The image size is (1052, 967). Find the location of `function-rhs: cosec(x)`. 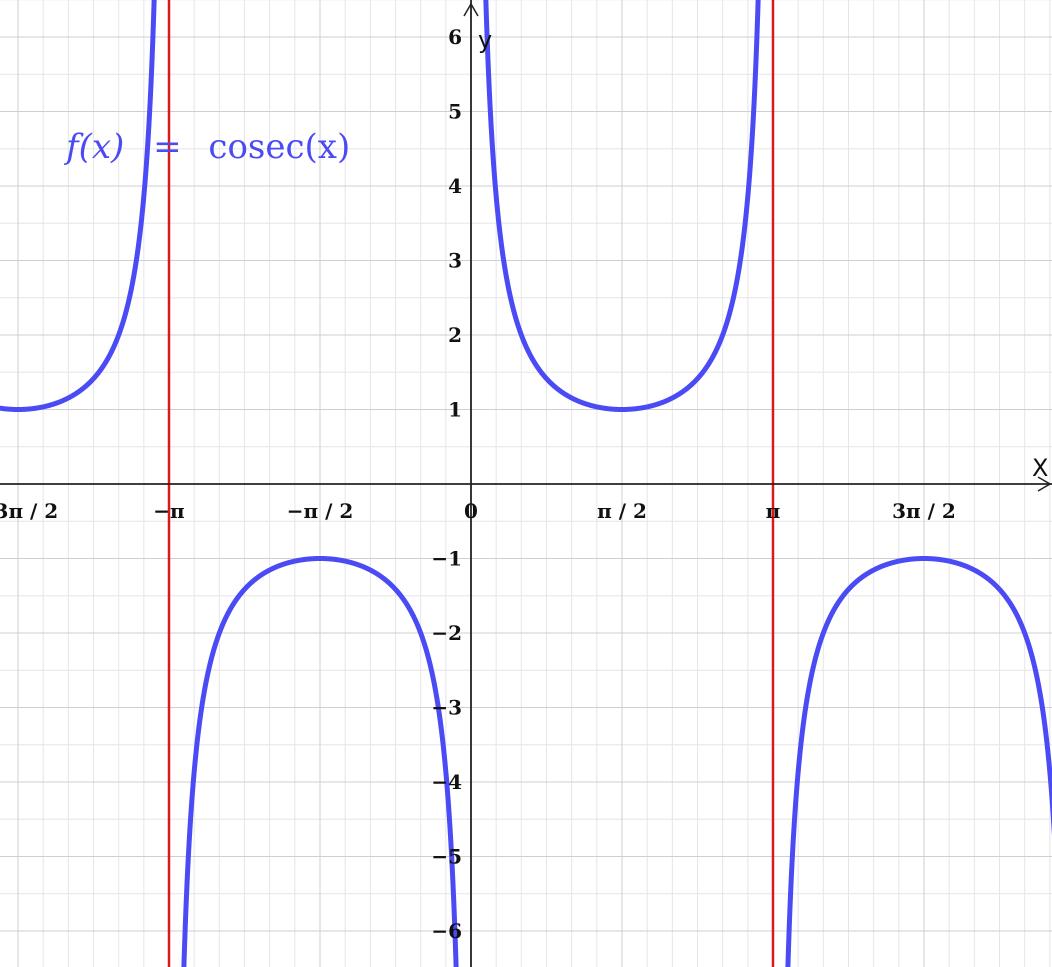

function-rhs: cosec(x) is located at coordinates (279, 147).